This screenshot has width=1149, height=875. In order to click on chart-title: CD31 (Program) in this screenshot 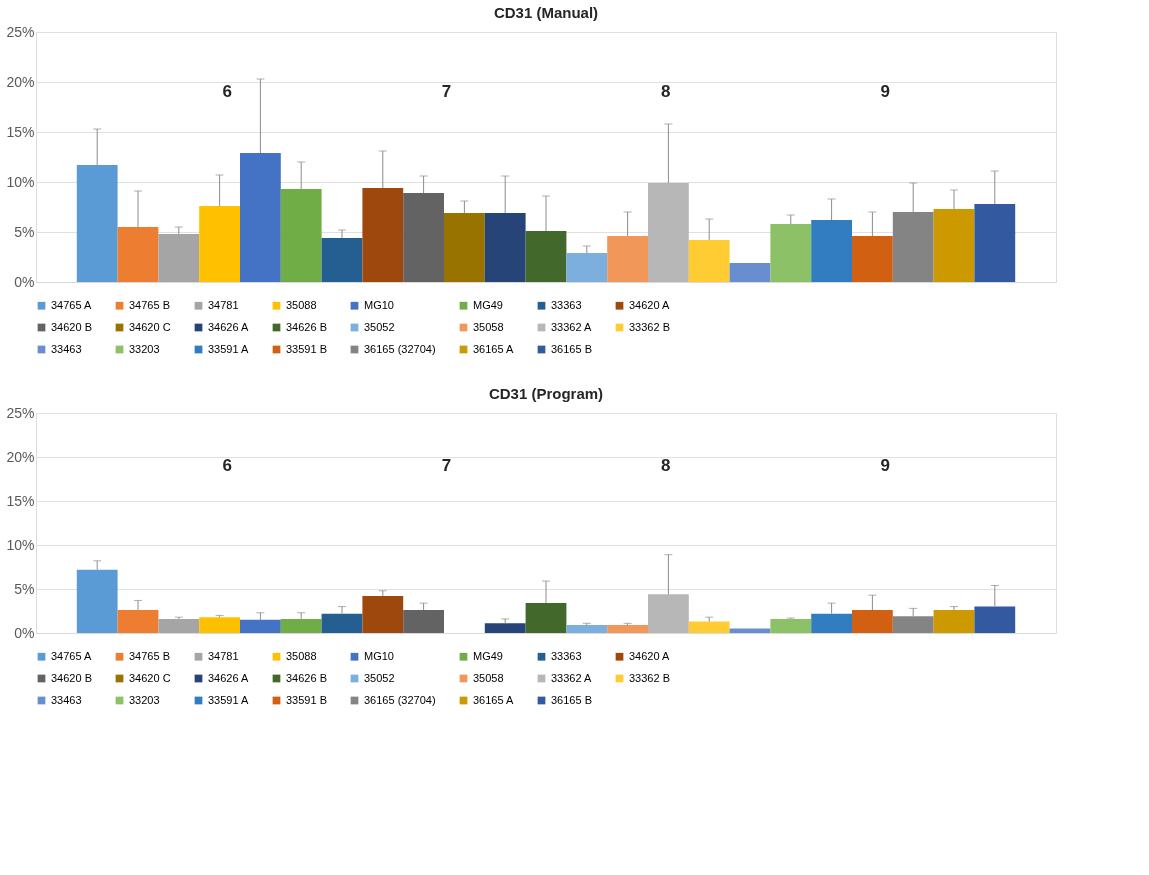, I will do `click(546, 393)`.